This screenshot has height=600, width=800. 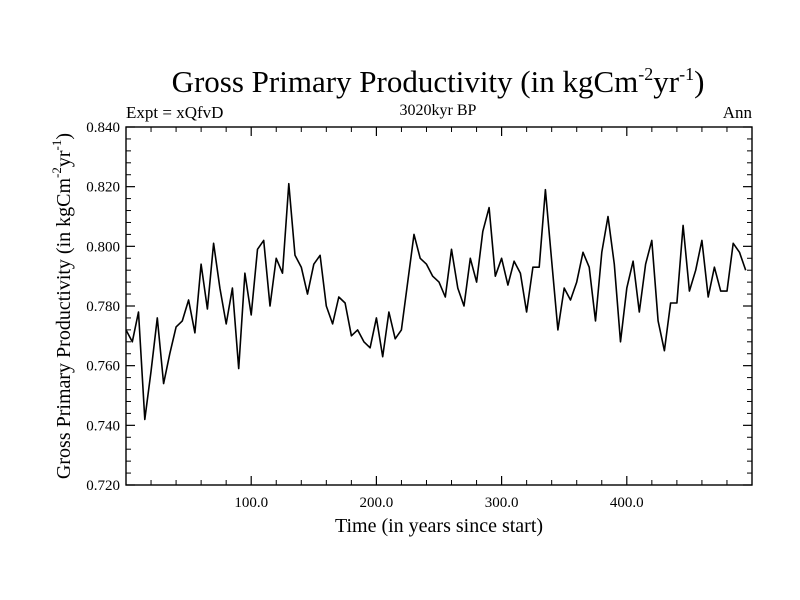 I want to click on x-tick-label: 300.0, so click(x=502, y=503).